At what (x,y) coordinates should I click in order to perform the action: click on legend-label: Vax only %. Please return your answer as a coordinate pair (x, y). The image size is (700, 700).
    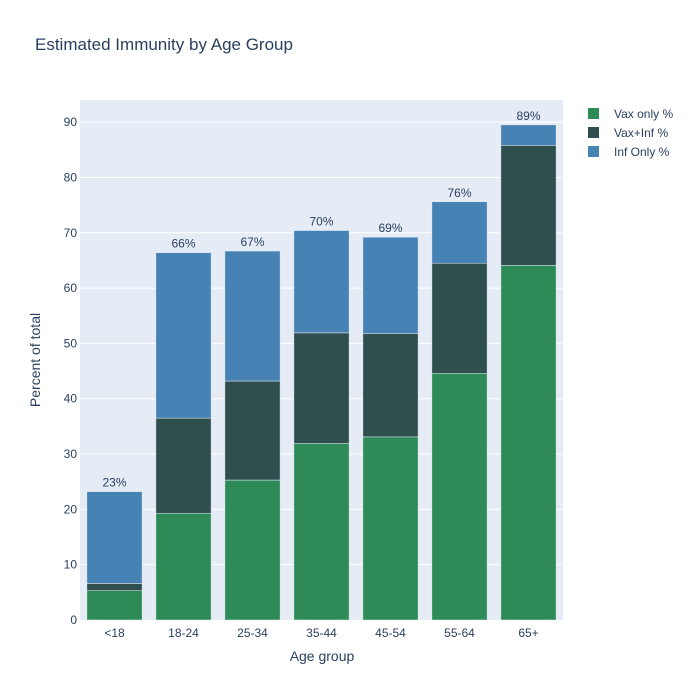
    Looking at the image, I should click on (643, 114).